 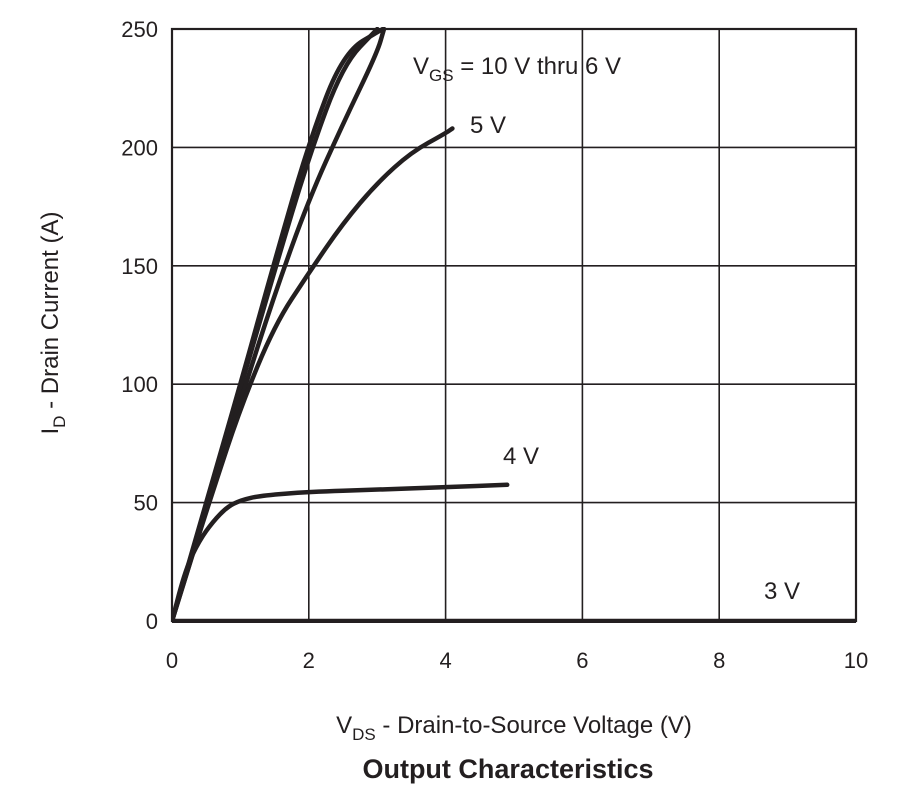 I want to click on chart-title: Output Characteristics, so click(x=507, y=769).